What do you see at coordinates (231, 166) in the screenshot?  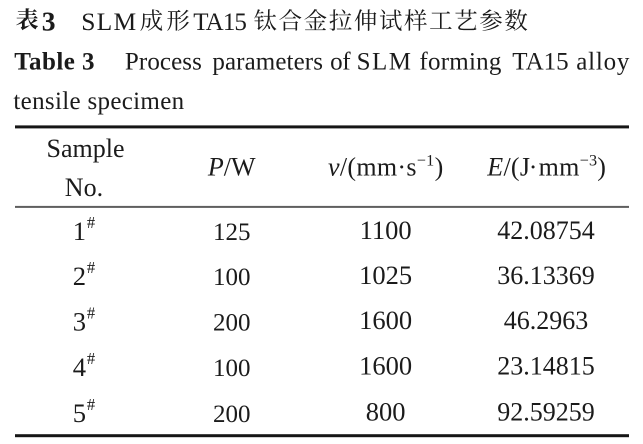 I see `svg-text: P/W` at bounding box center [231, 166].